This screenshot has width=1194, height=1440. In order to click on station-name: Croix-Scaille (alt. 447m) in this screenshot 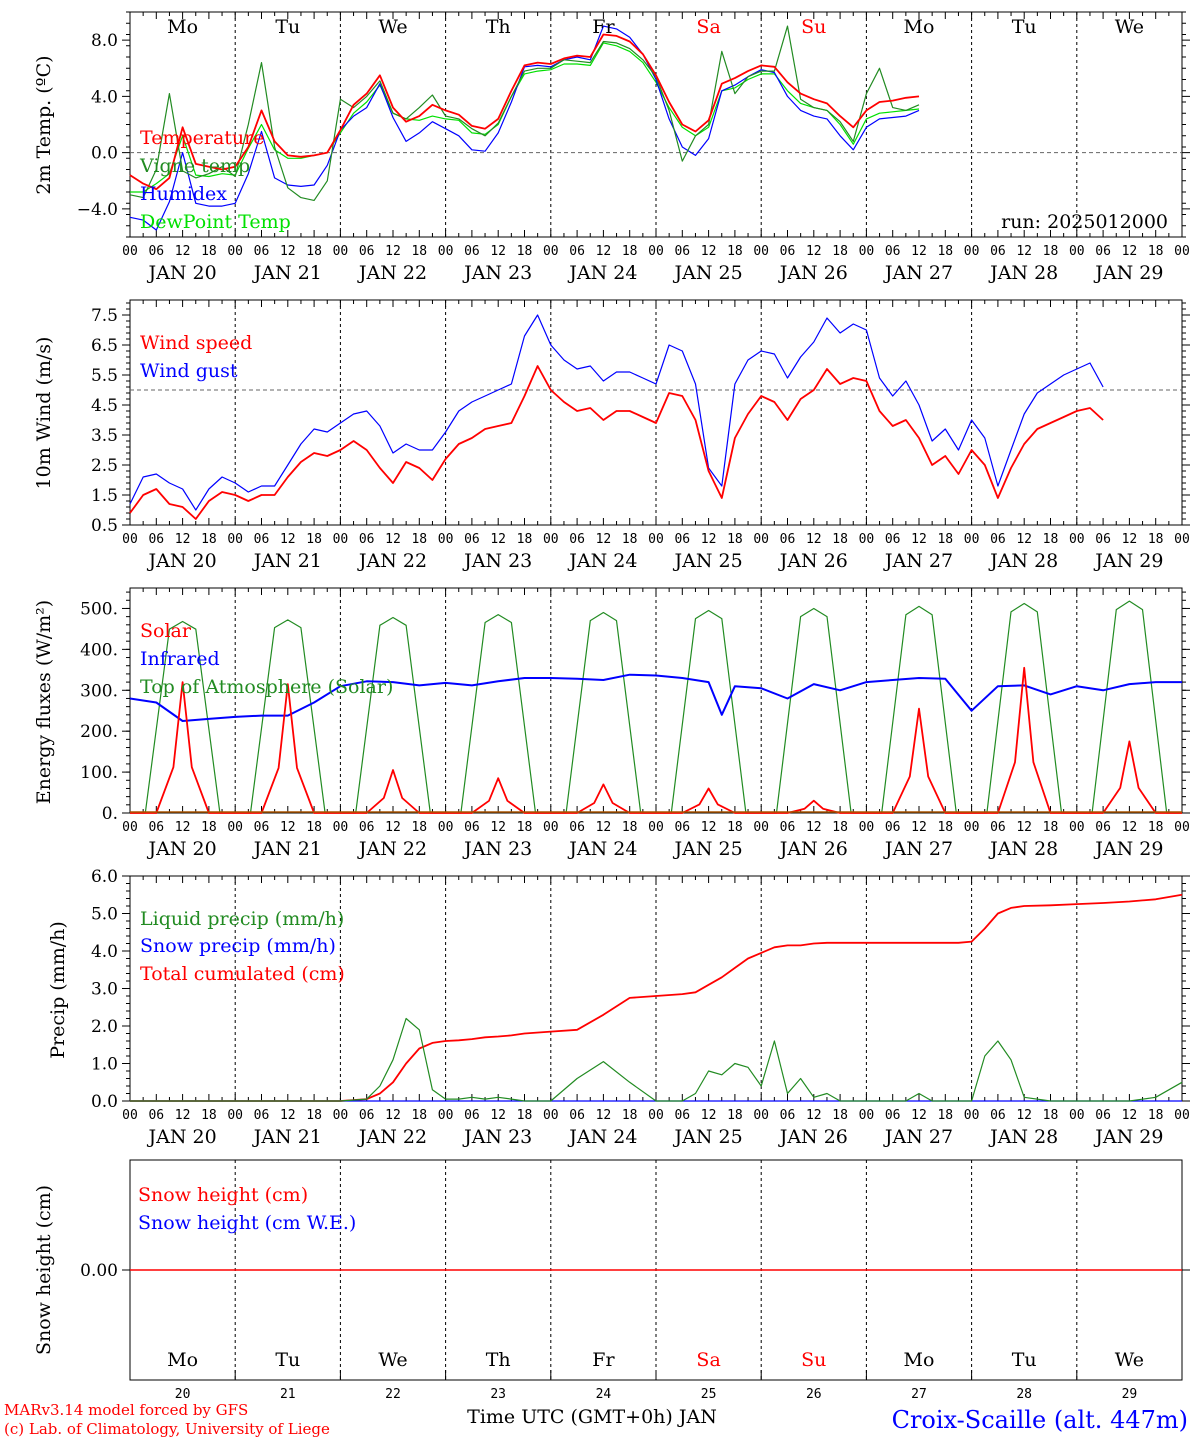, I will do `click(1040, 1420)`.